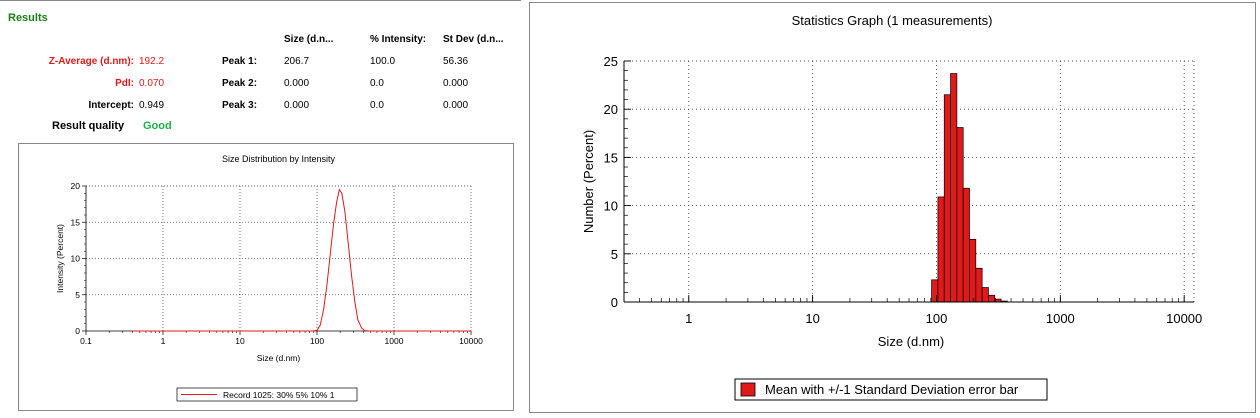 Image resolution: width=1260 pixels, height=418 pixels. Describe the element at coordinates (456, 83) in the screenshot. I see `peak-2-stdev: 0.000` at that location.